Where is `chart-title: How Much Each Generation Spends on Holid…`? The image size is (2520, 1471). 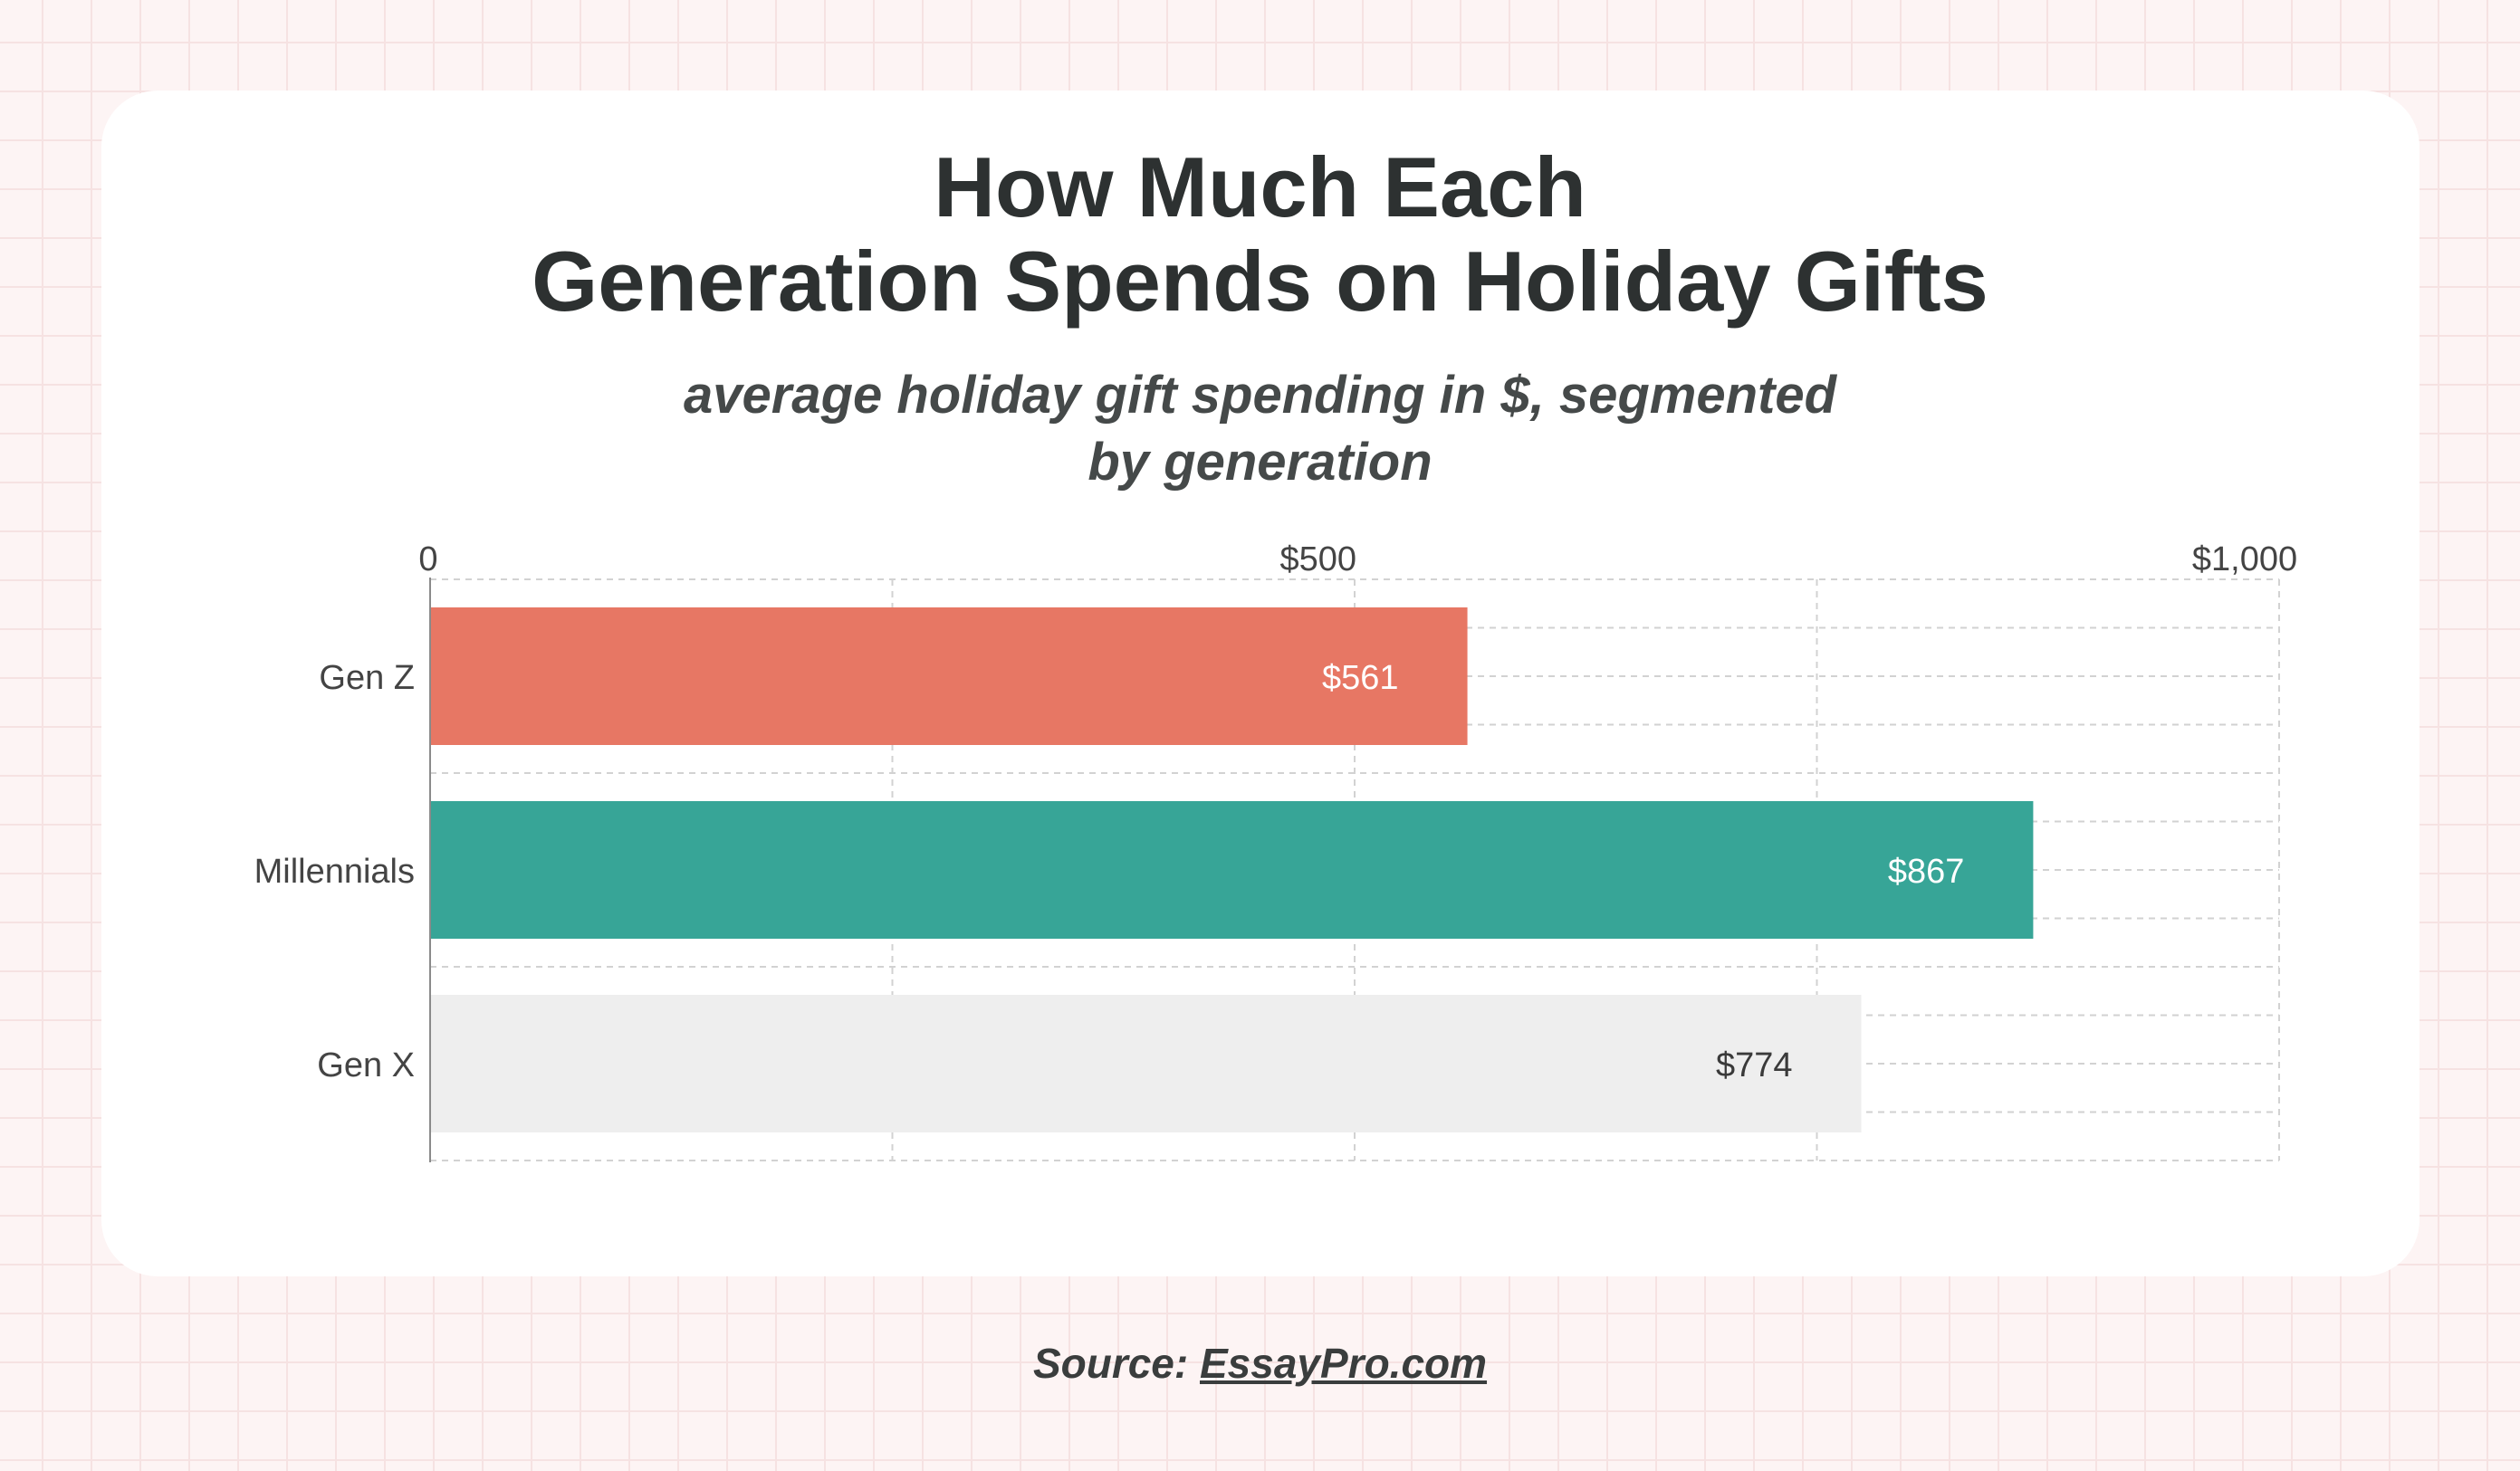
chart-title: How Much Each Generation Spends on Holid… is located at coordinates (1260, 234).